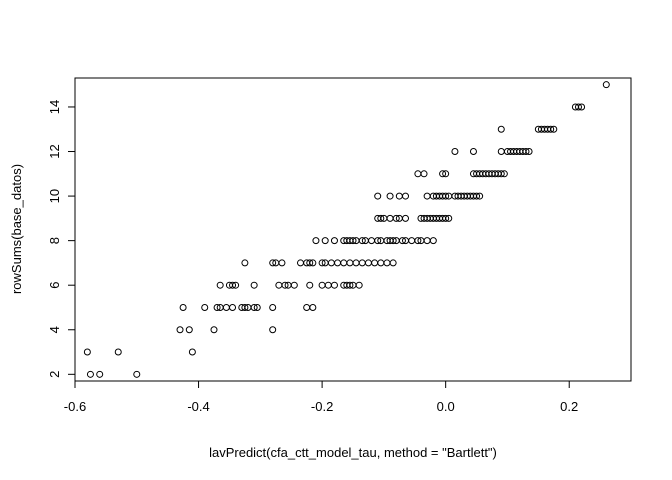  Describe the element at coordinates (16, 229) in the screenshot. I see `y-axis-label: rowSums(base_datos)` at that location.